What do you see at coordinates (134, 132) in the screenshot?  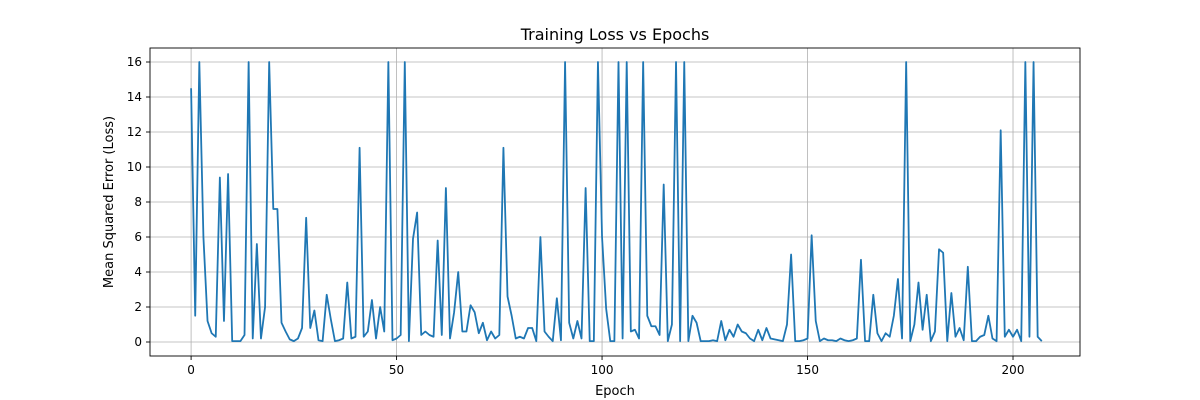 I see `y-tick-label-6: 12` at bounding box center [134, 132].